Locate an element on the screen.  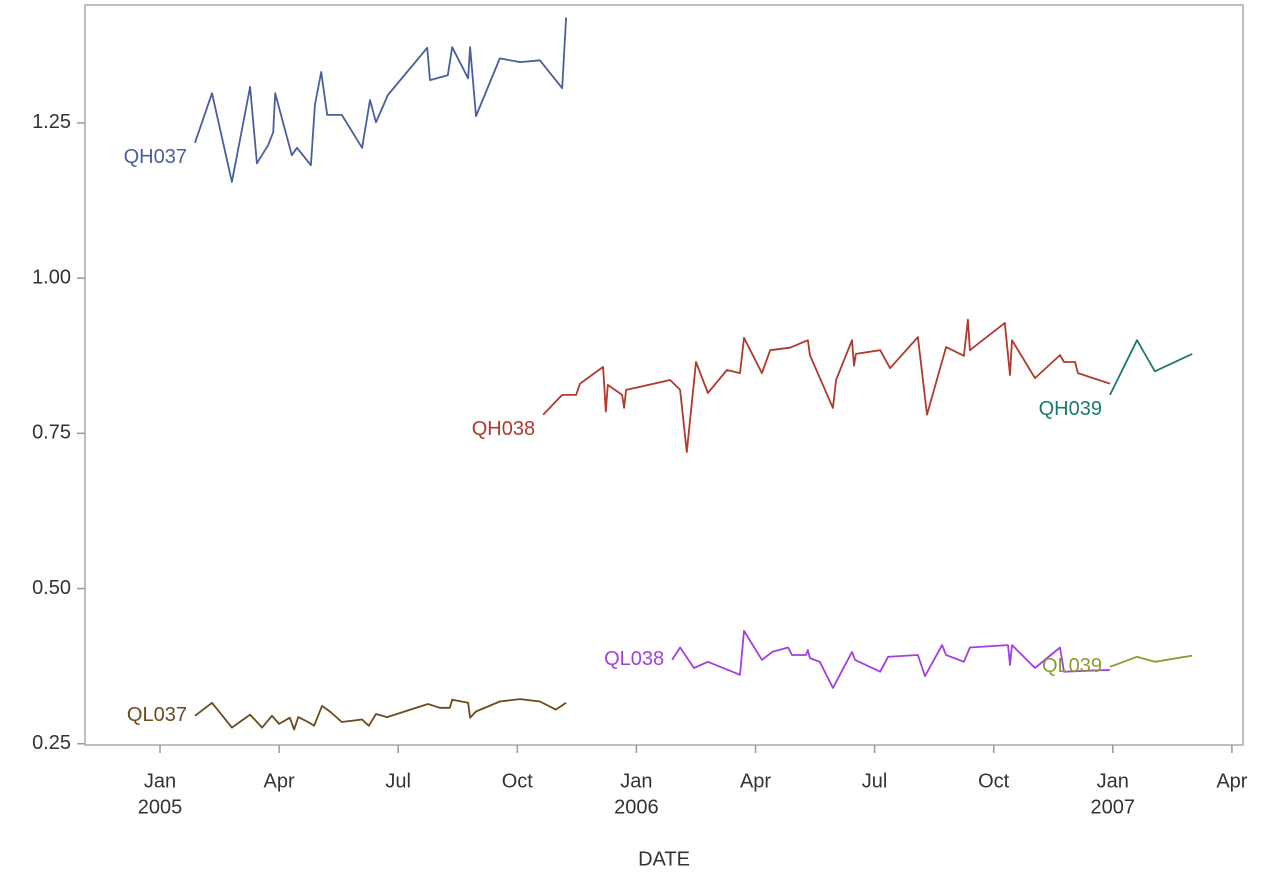
y-tick-label: 0.25 is located at coordinates (51, 743).